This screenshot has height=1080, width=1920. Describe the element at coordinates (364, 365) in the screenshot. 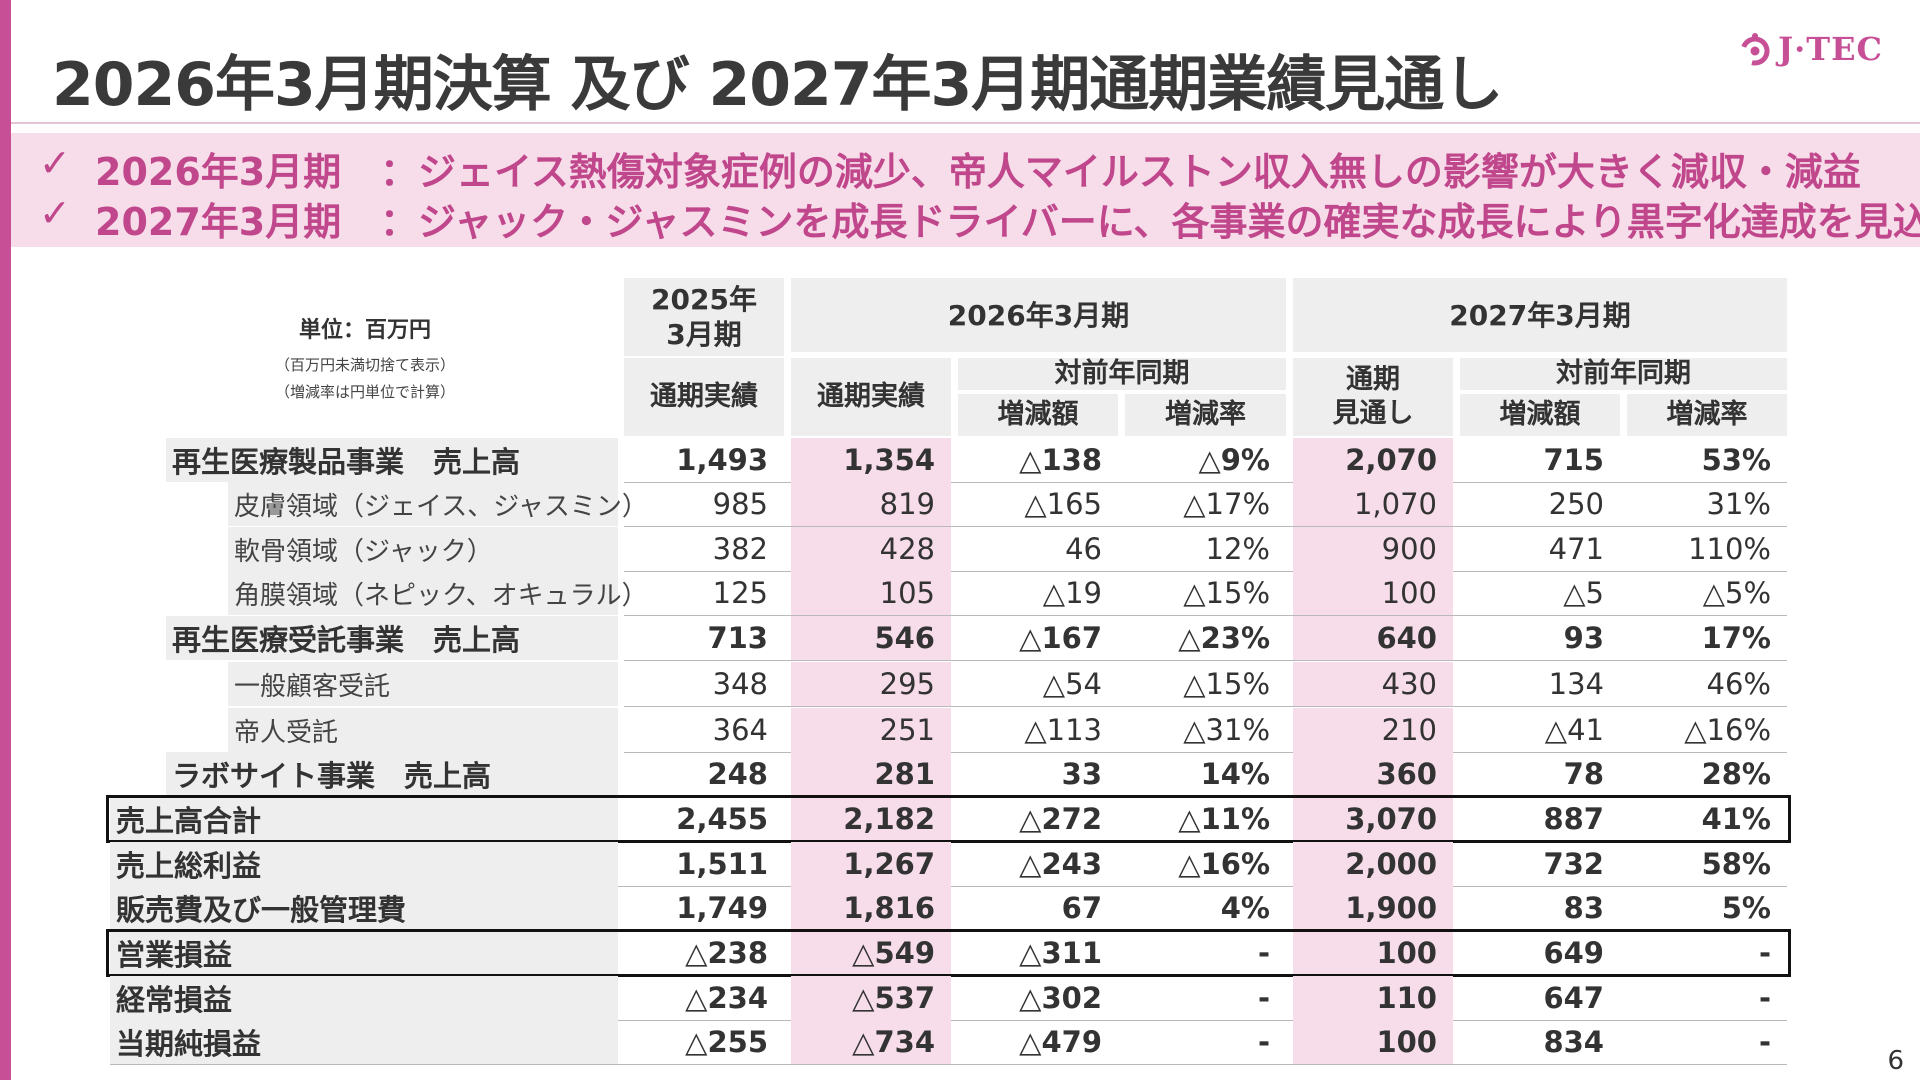

I see `rounding-note: （百万円未満切捨て表示）` at that location.